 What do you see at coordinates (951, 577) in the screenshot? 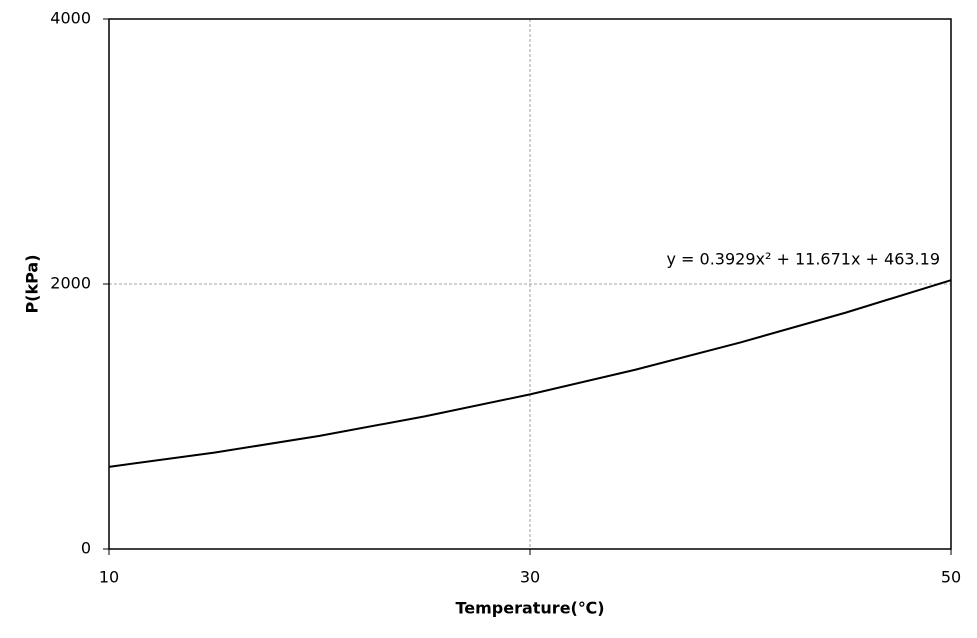
I see `x-tick-label: 50` at bounding box center [951, 577].